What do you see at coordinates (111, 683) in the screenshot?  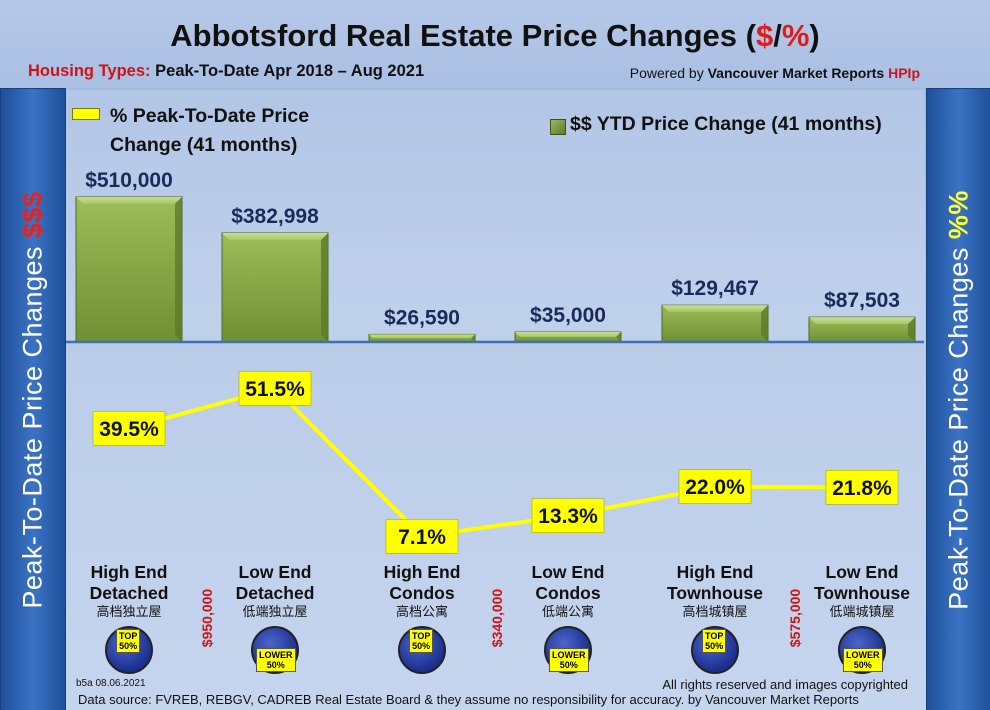 I see `footer-code: b5a 08.06.2021` at bounding box center [111, 683].